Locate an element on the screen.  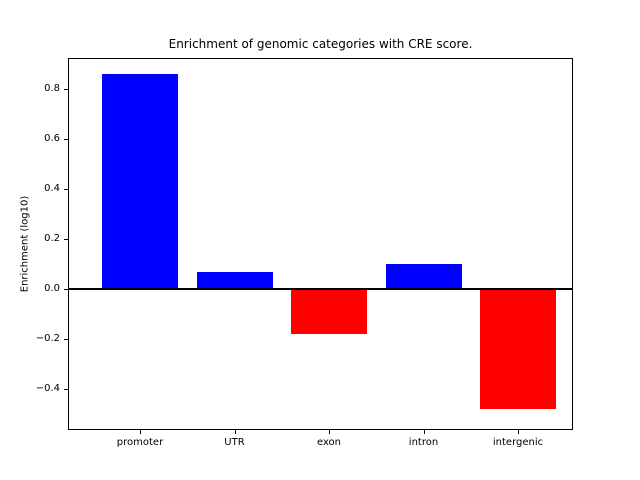
x-tick-label-intergenic: intergenic is located at coordinates (518, 442).